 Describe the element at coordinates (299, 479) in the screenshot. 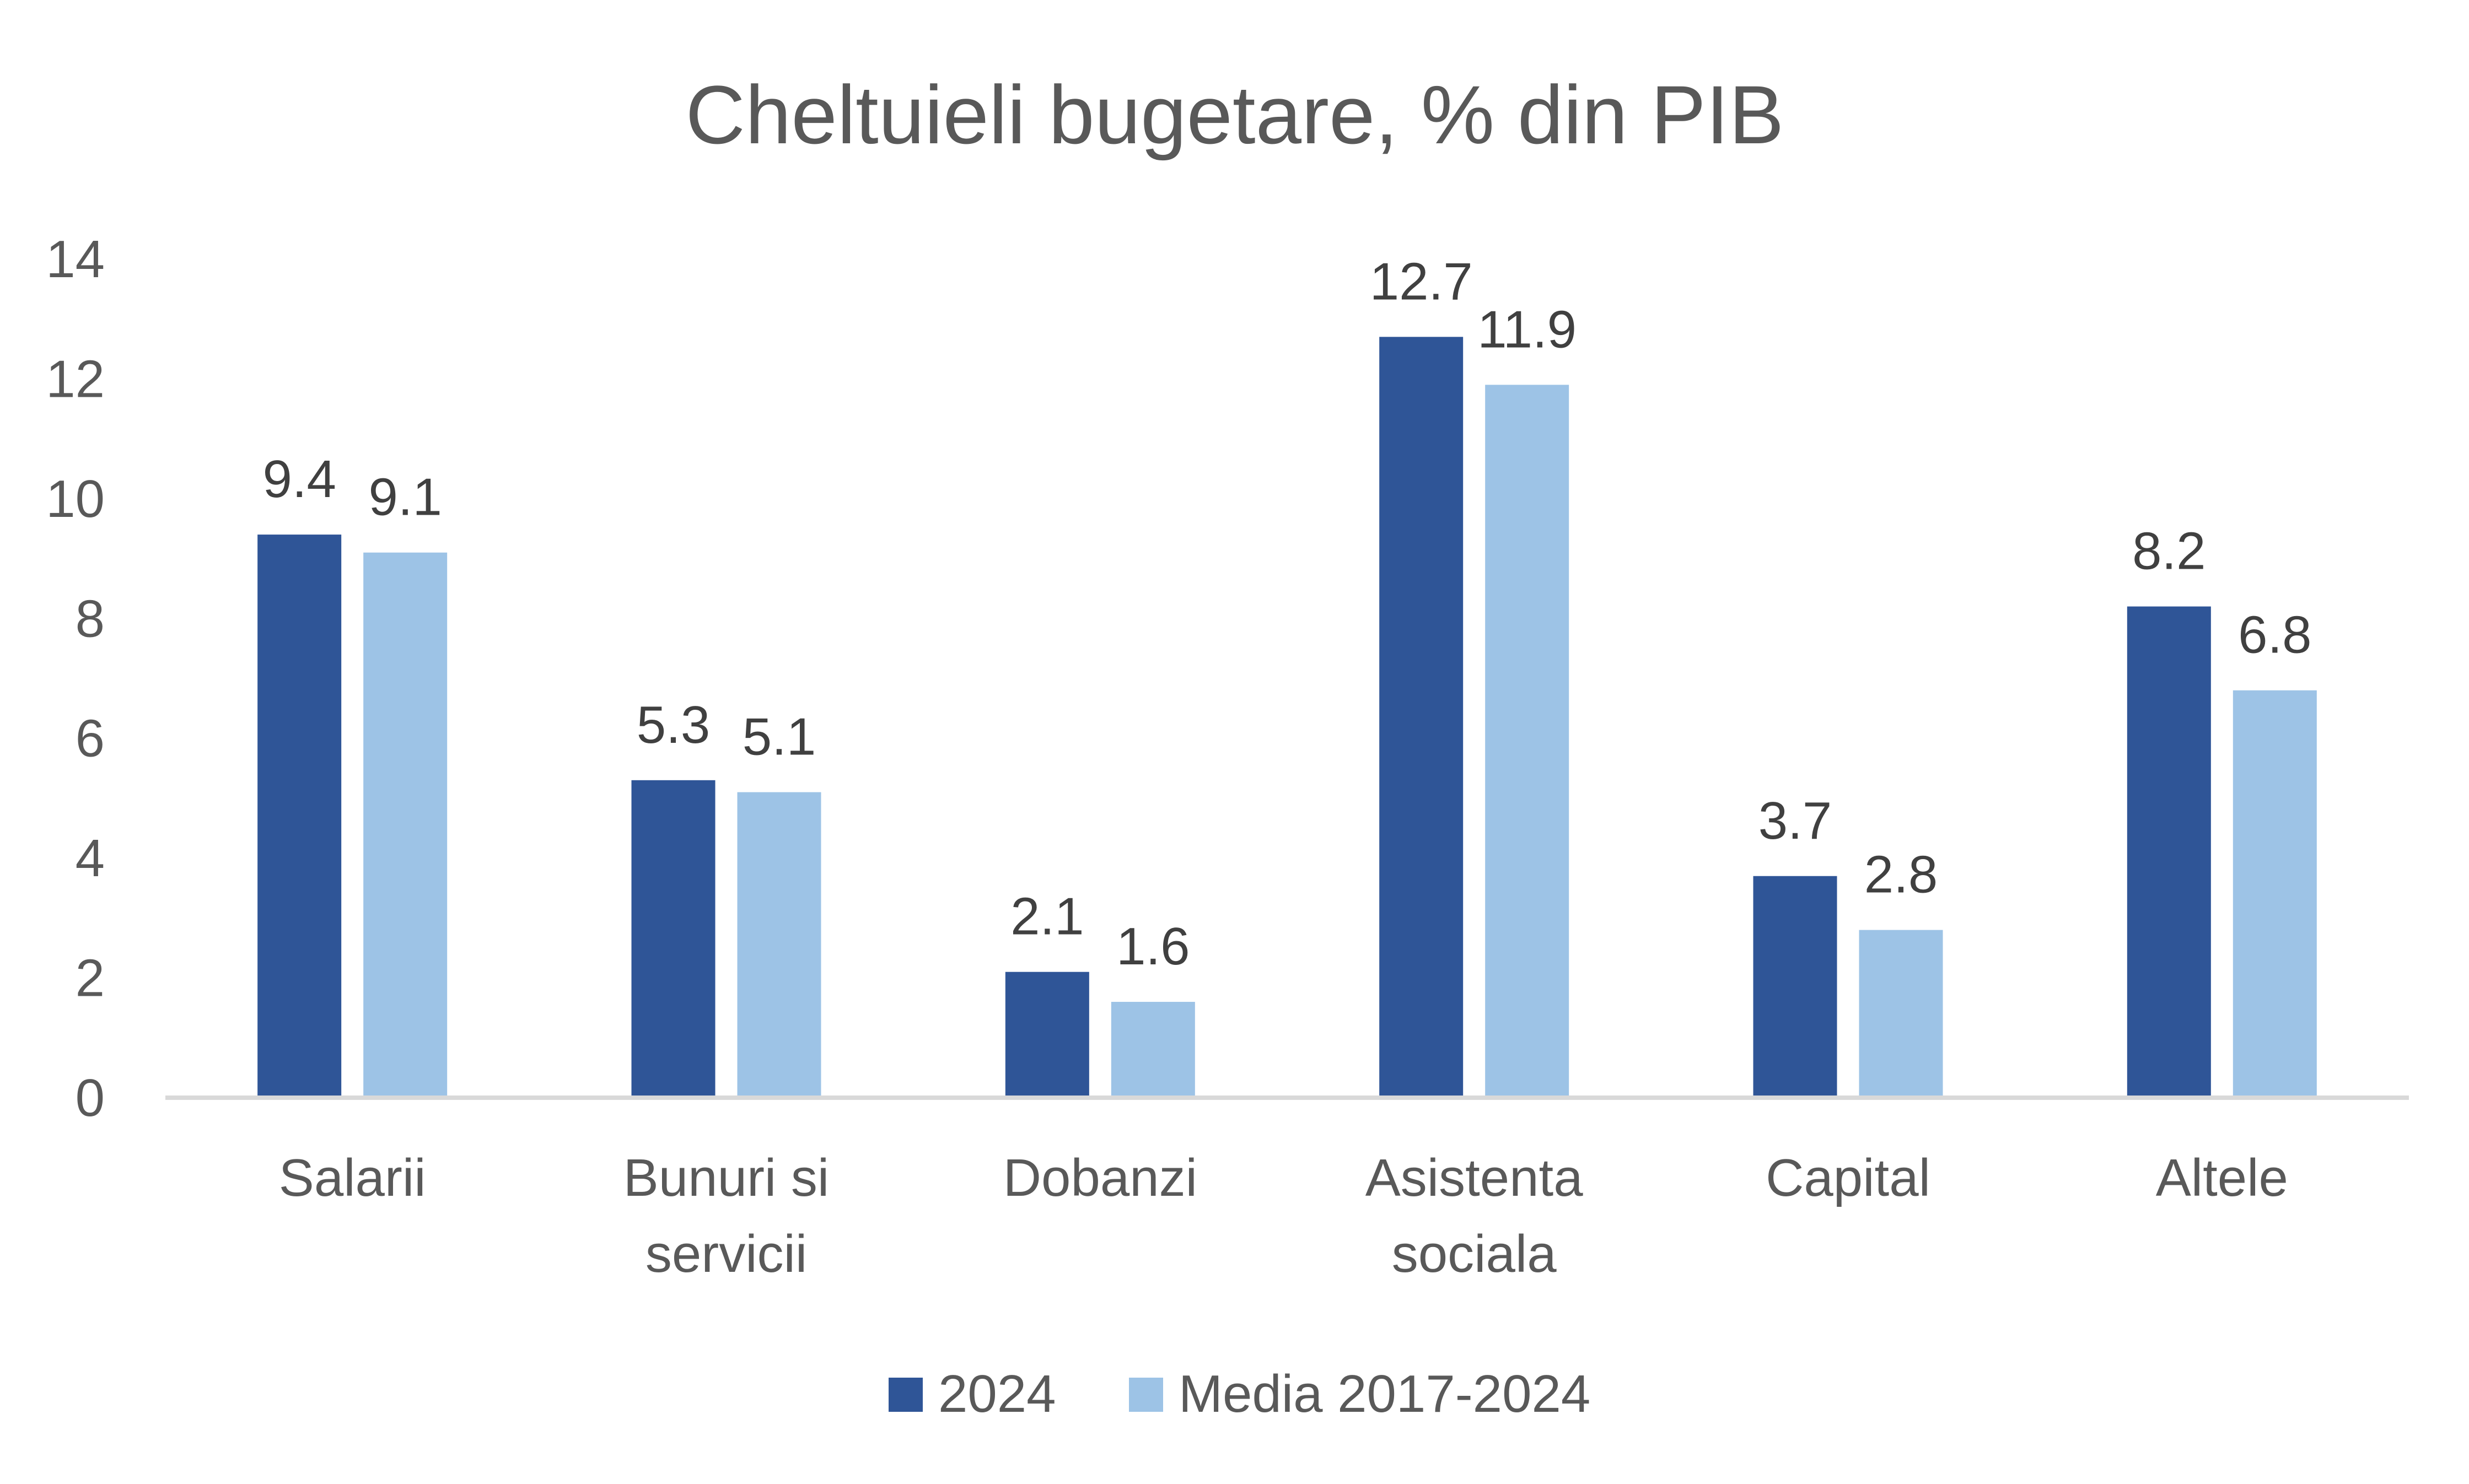

I see `data-label: 9.4` at that location.